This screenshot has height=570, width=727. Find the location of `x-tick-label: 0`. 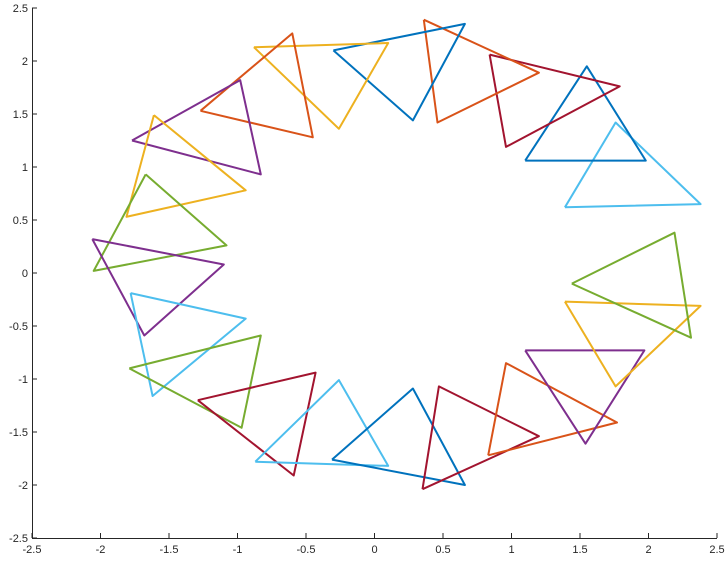

x-tick-label: 0 is located at coordinates (374, 550).